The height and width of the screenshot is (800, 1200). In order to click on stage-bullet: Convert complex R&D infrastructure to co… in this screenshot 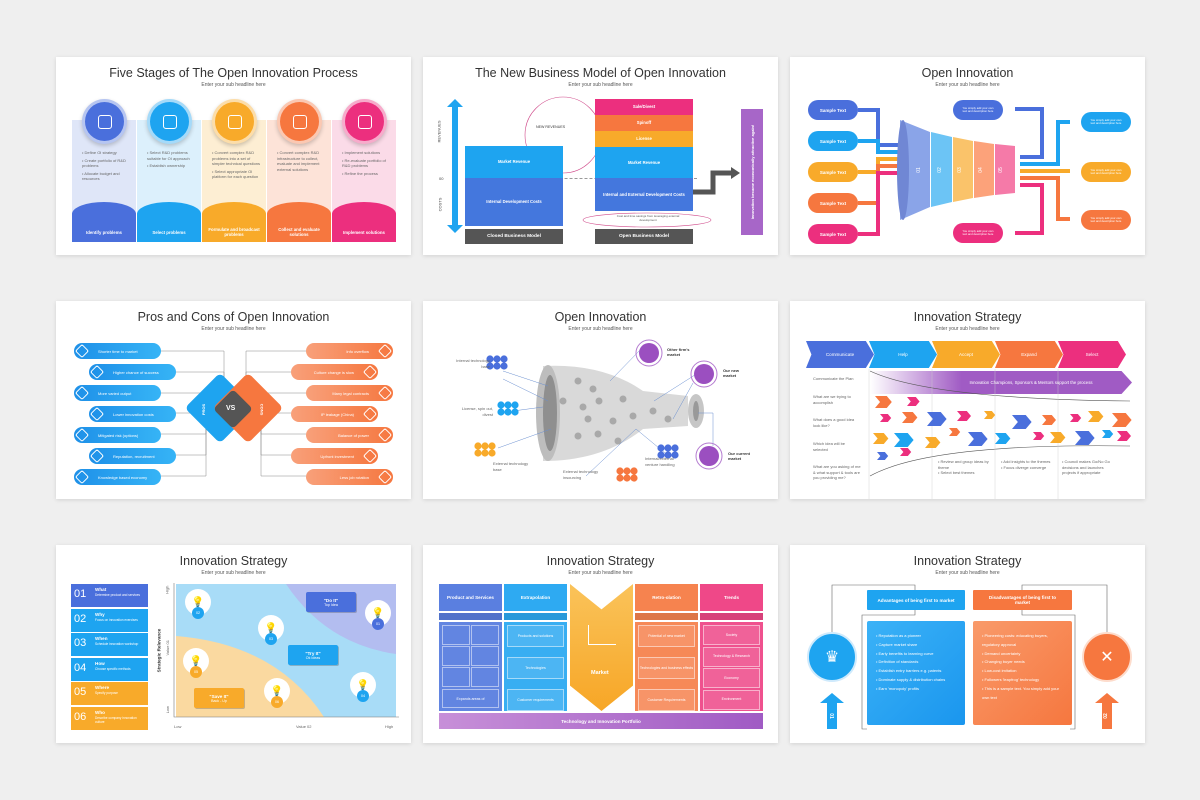, I will do `click(302, 161)`.